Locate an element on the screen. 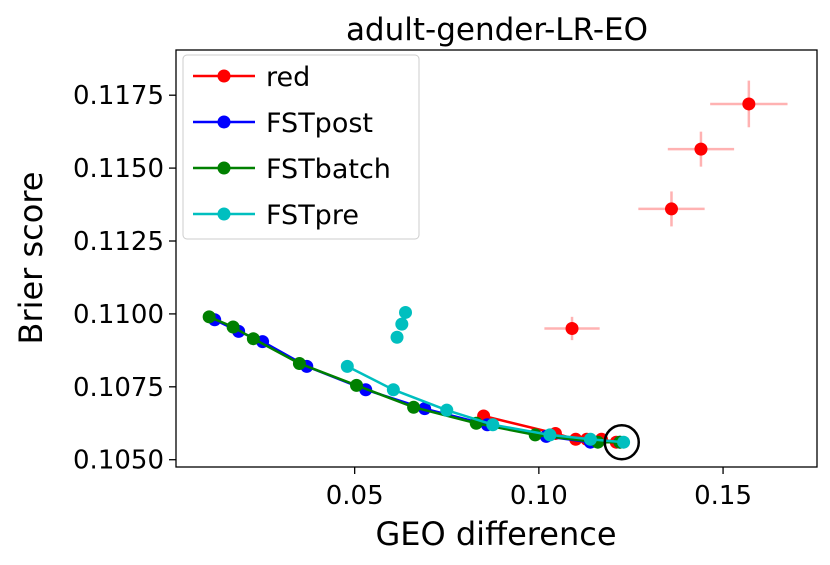 This screenshot has width=830, height=565. x-tick-label: 0.15 is located at coordinates (723, 496).